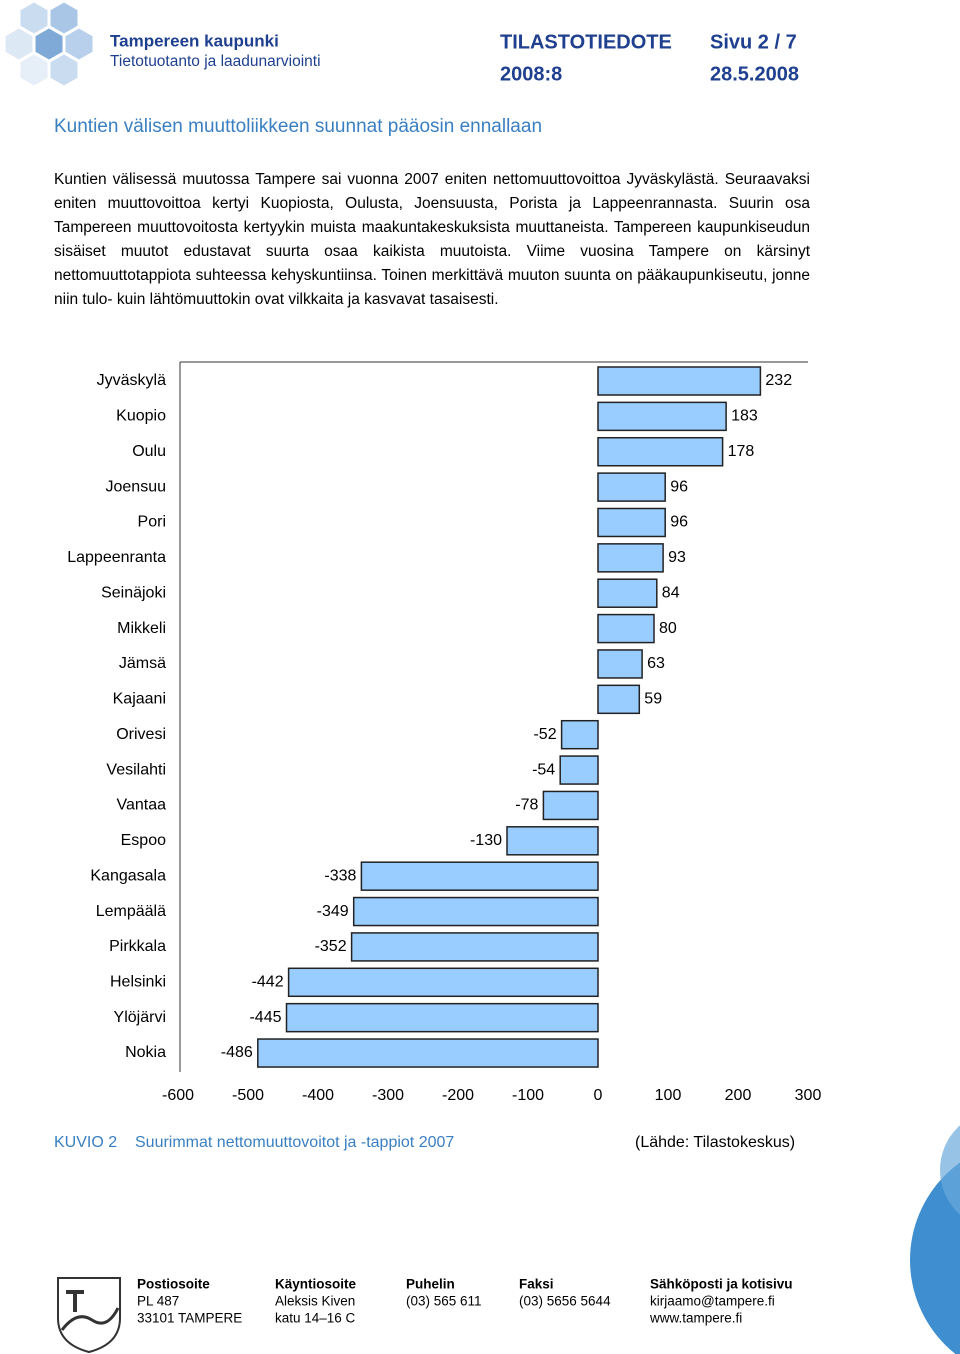 This screenshot has width=960, height=1354. Describe the element at coordinates (141, 734) in the screenshot. I see `y-tick-label: Orivesi` at that location.